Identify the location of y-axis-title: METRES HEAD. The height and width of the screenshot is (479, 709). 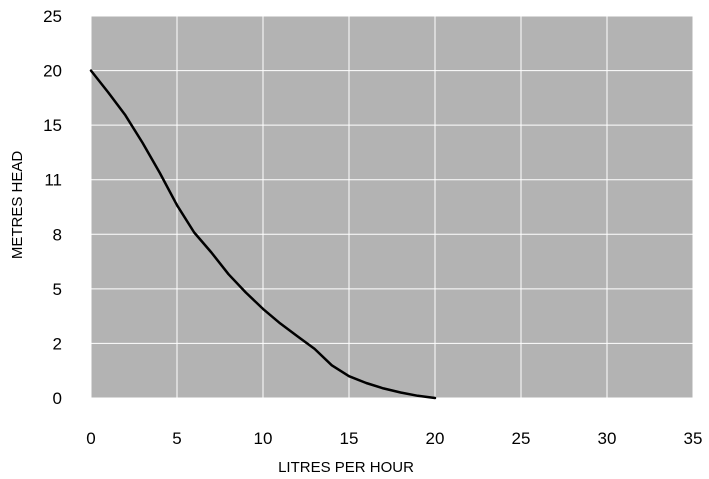
(17, 205).